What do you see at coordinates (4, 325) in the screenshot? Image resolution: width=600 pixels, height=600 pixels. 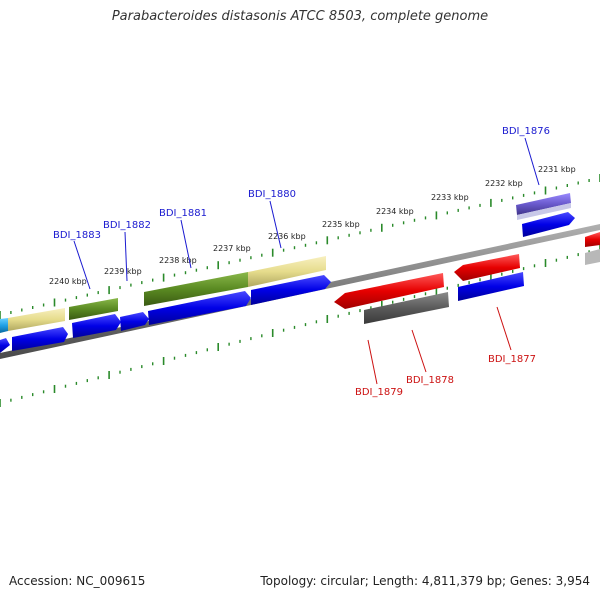 I see `feature-cyan` at bounding box center [4, 325].